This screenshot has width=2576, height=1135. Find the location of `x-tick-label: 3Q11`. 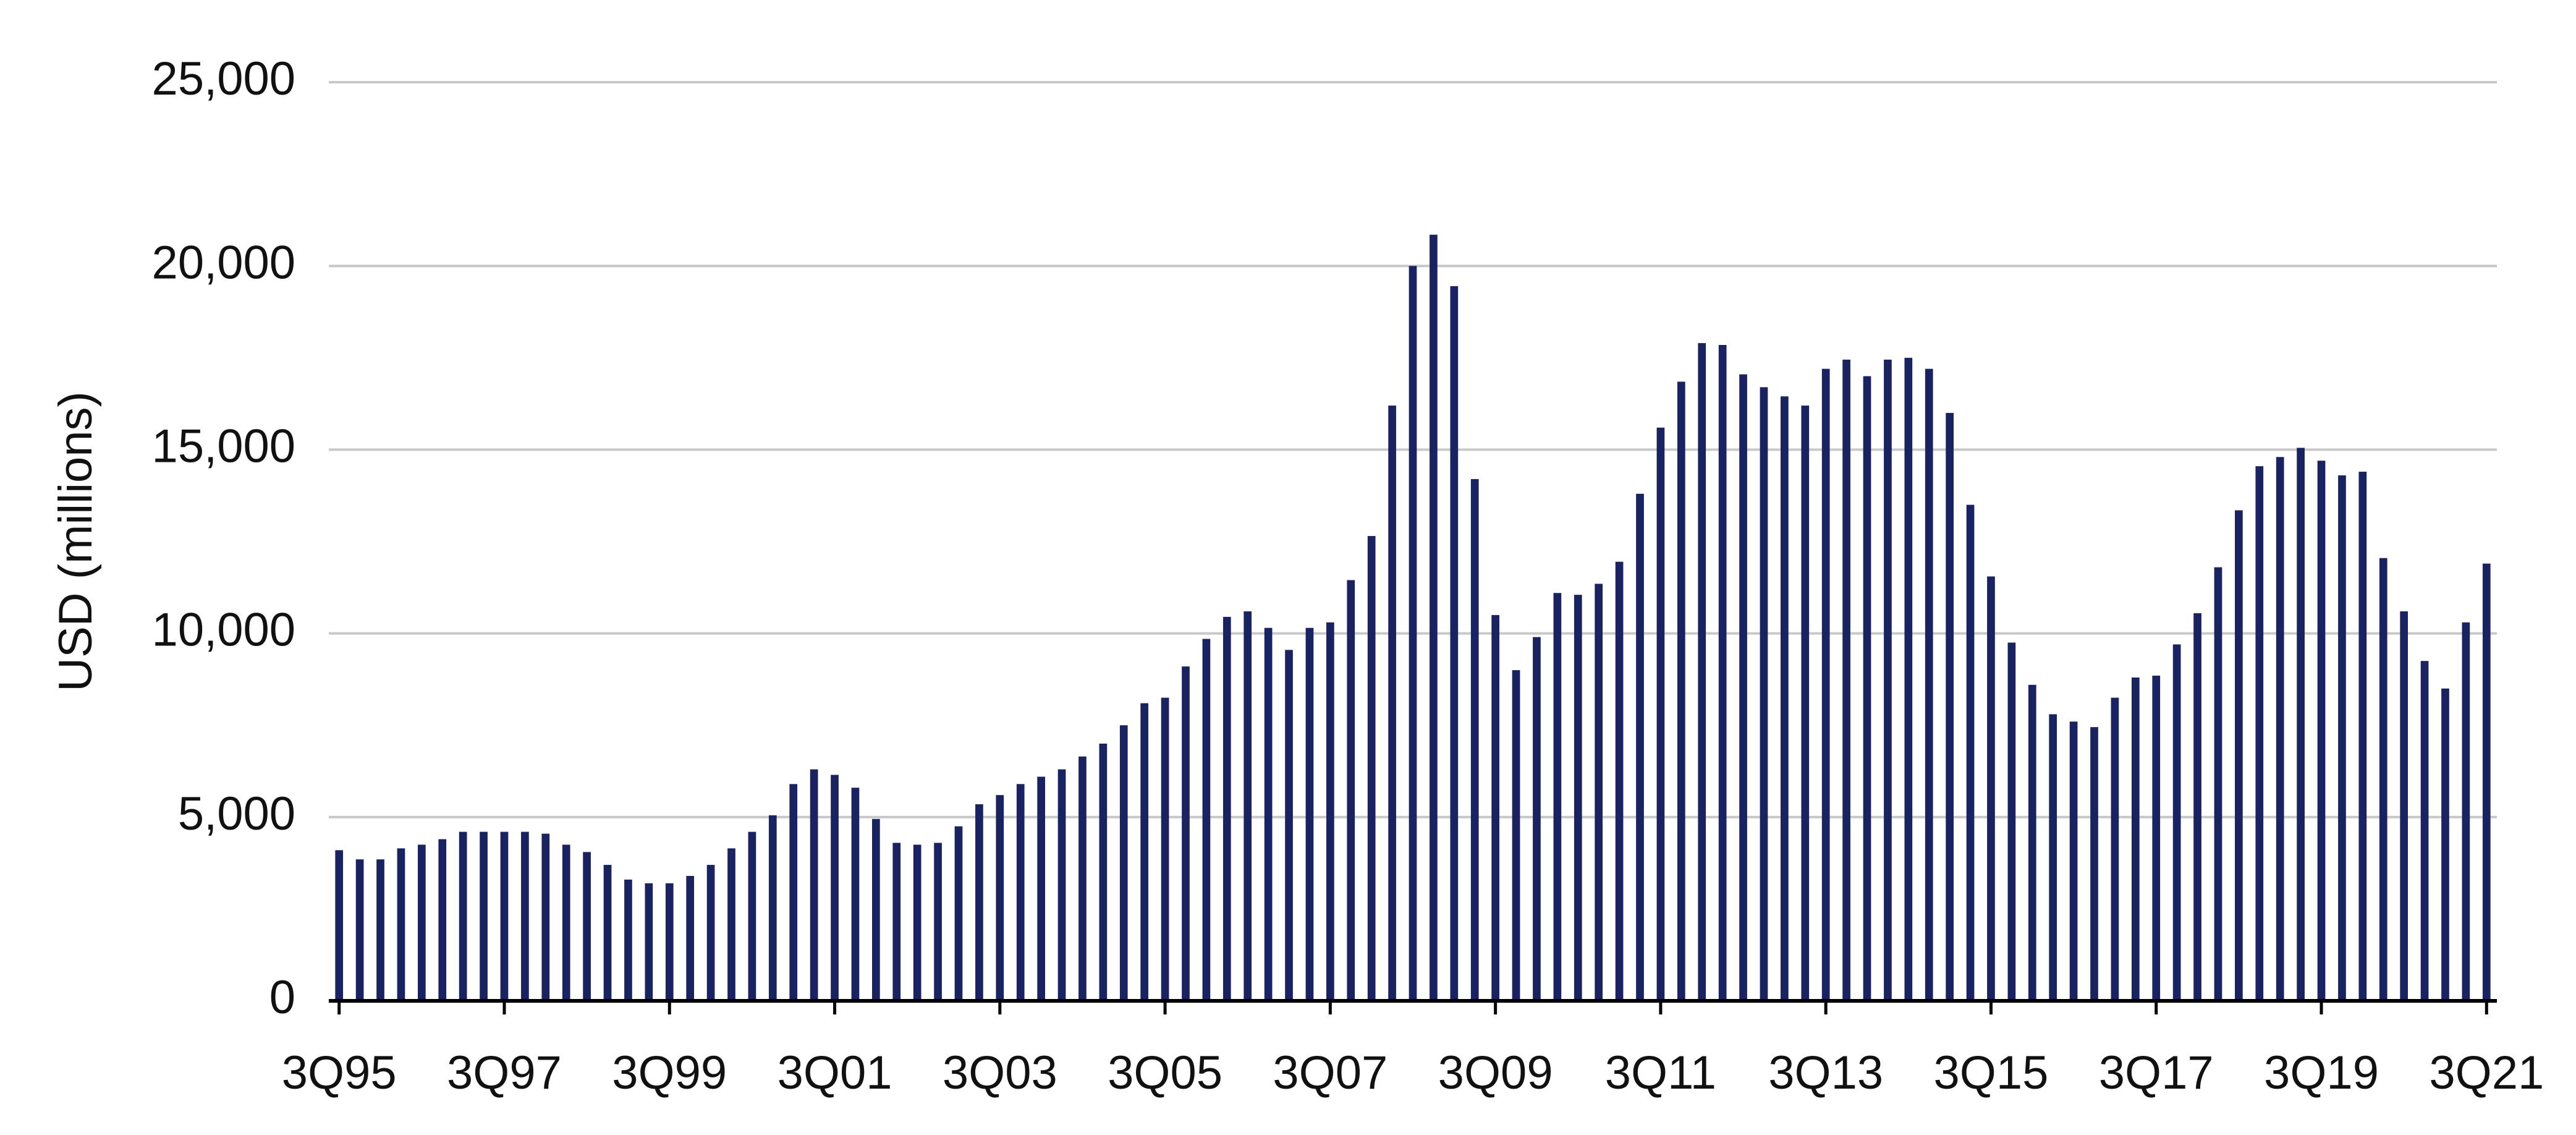

x-tick-label: 3Q11 is located at coordinates (1660, 1073).